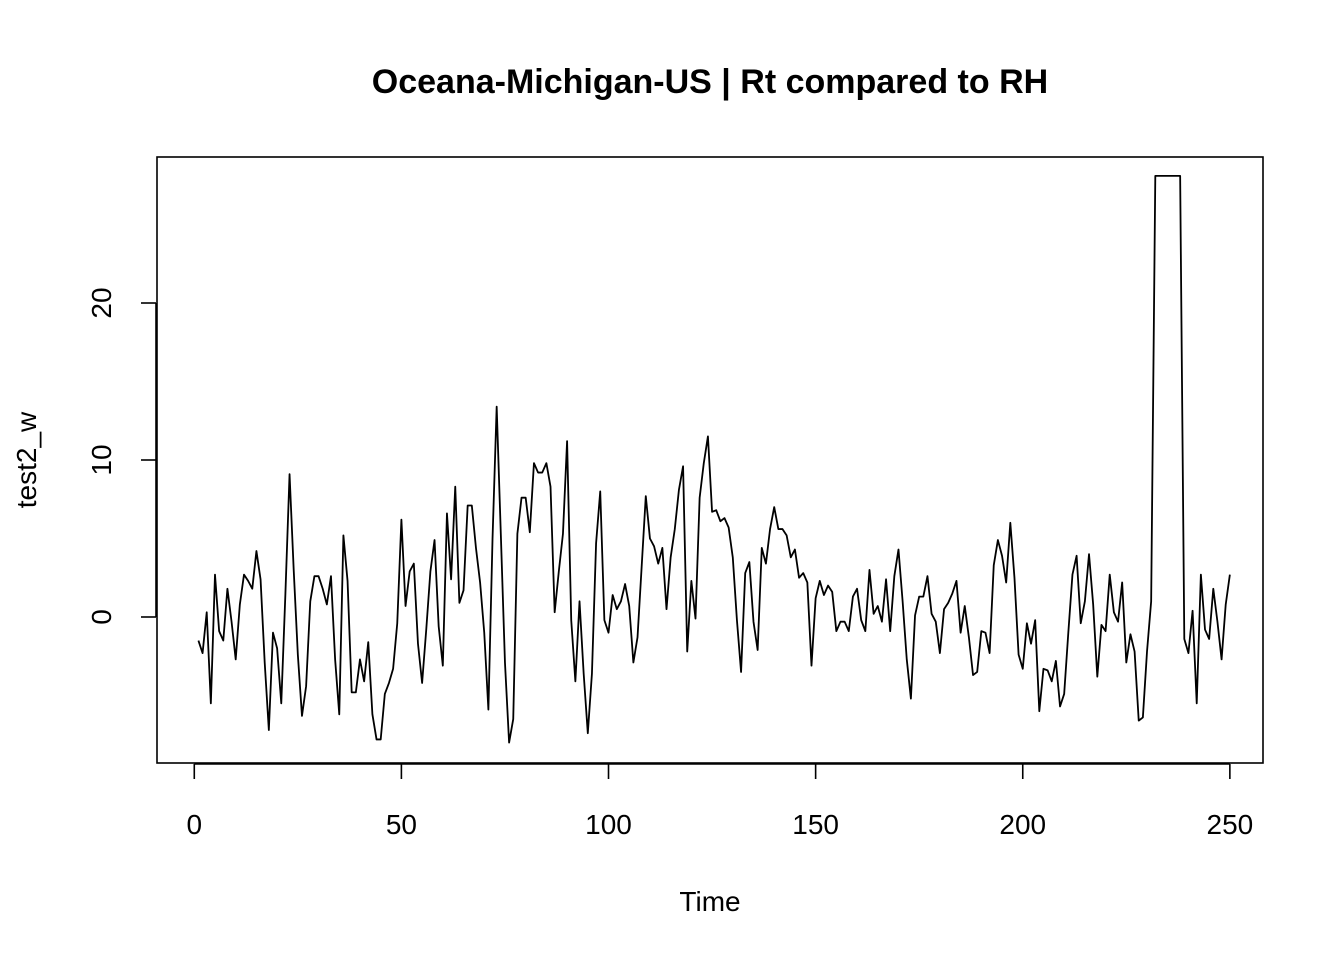  I want to click on x-tick-label: 100, so click(608, 824).